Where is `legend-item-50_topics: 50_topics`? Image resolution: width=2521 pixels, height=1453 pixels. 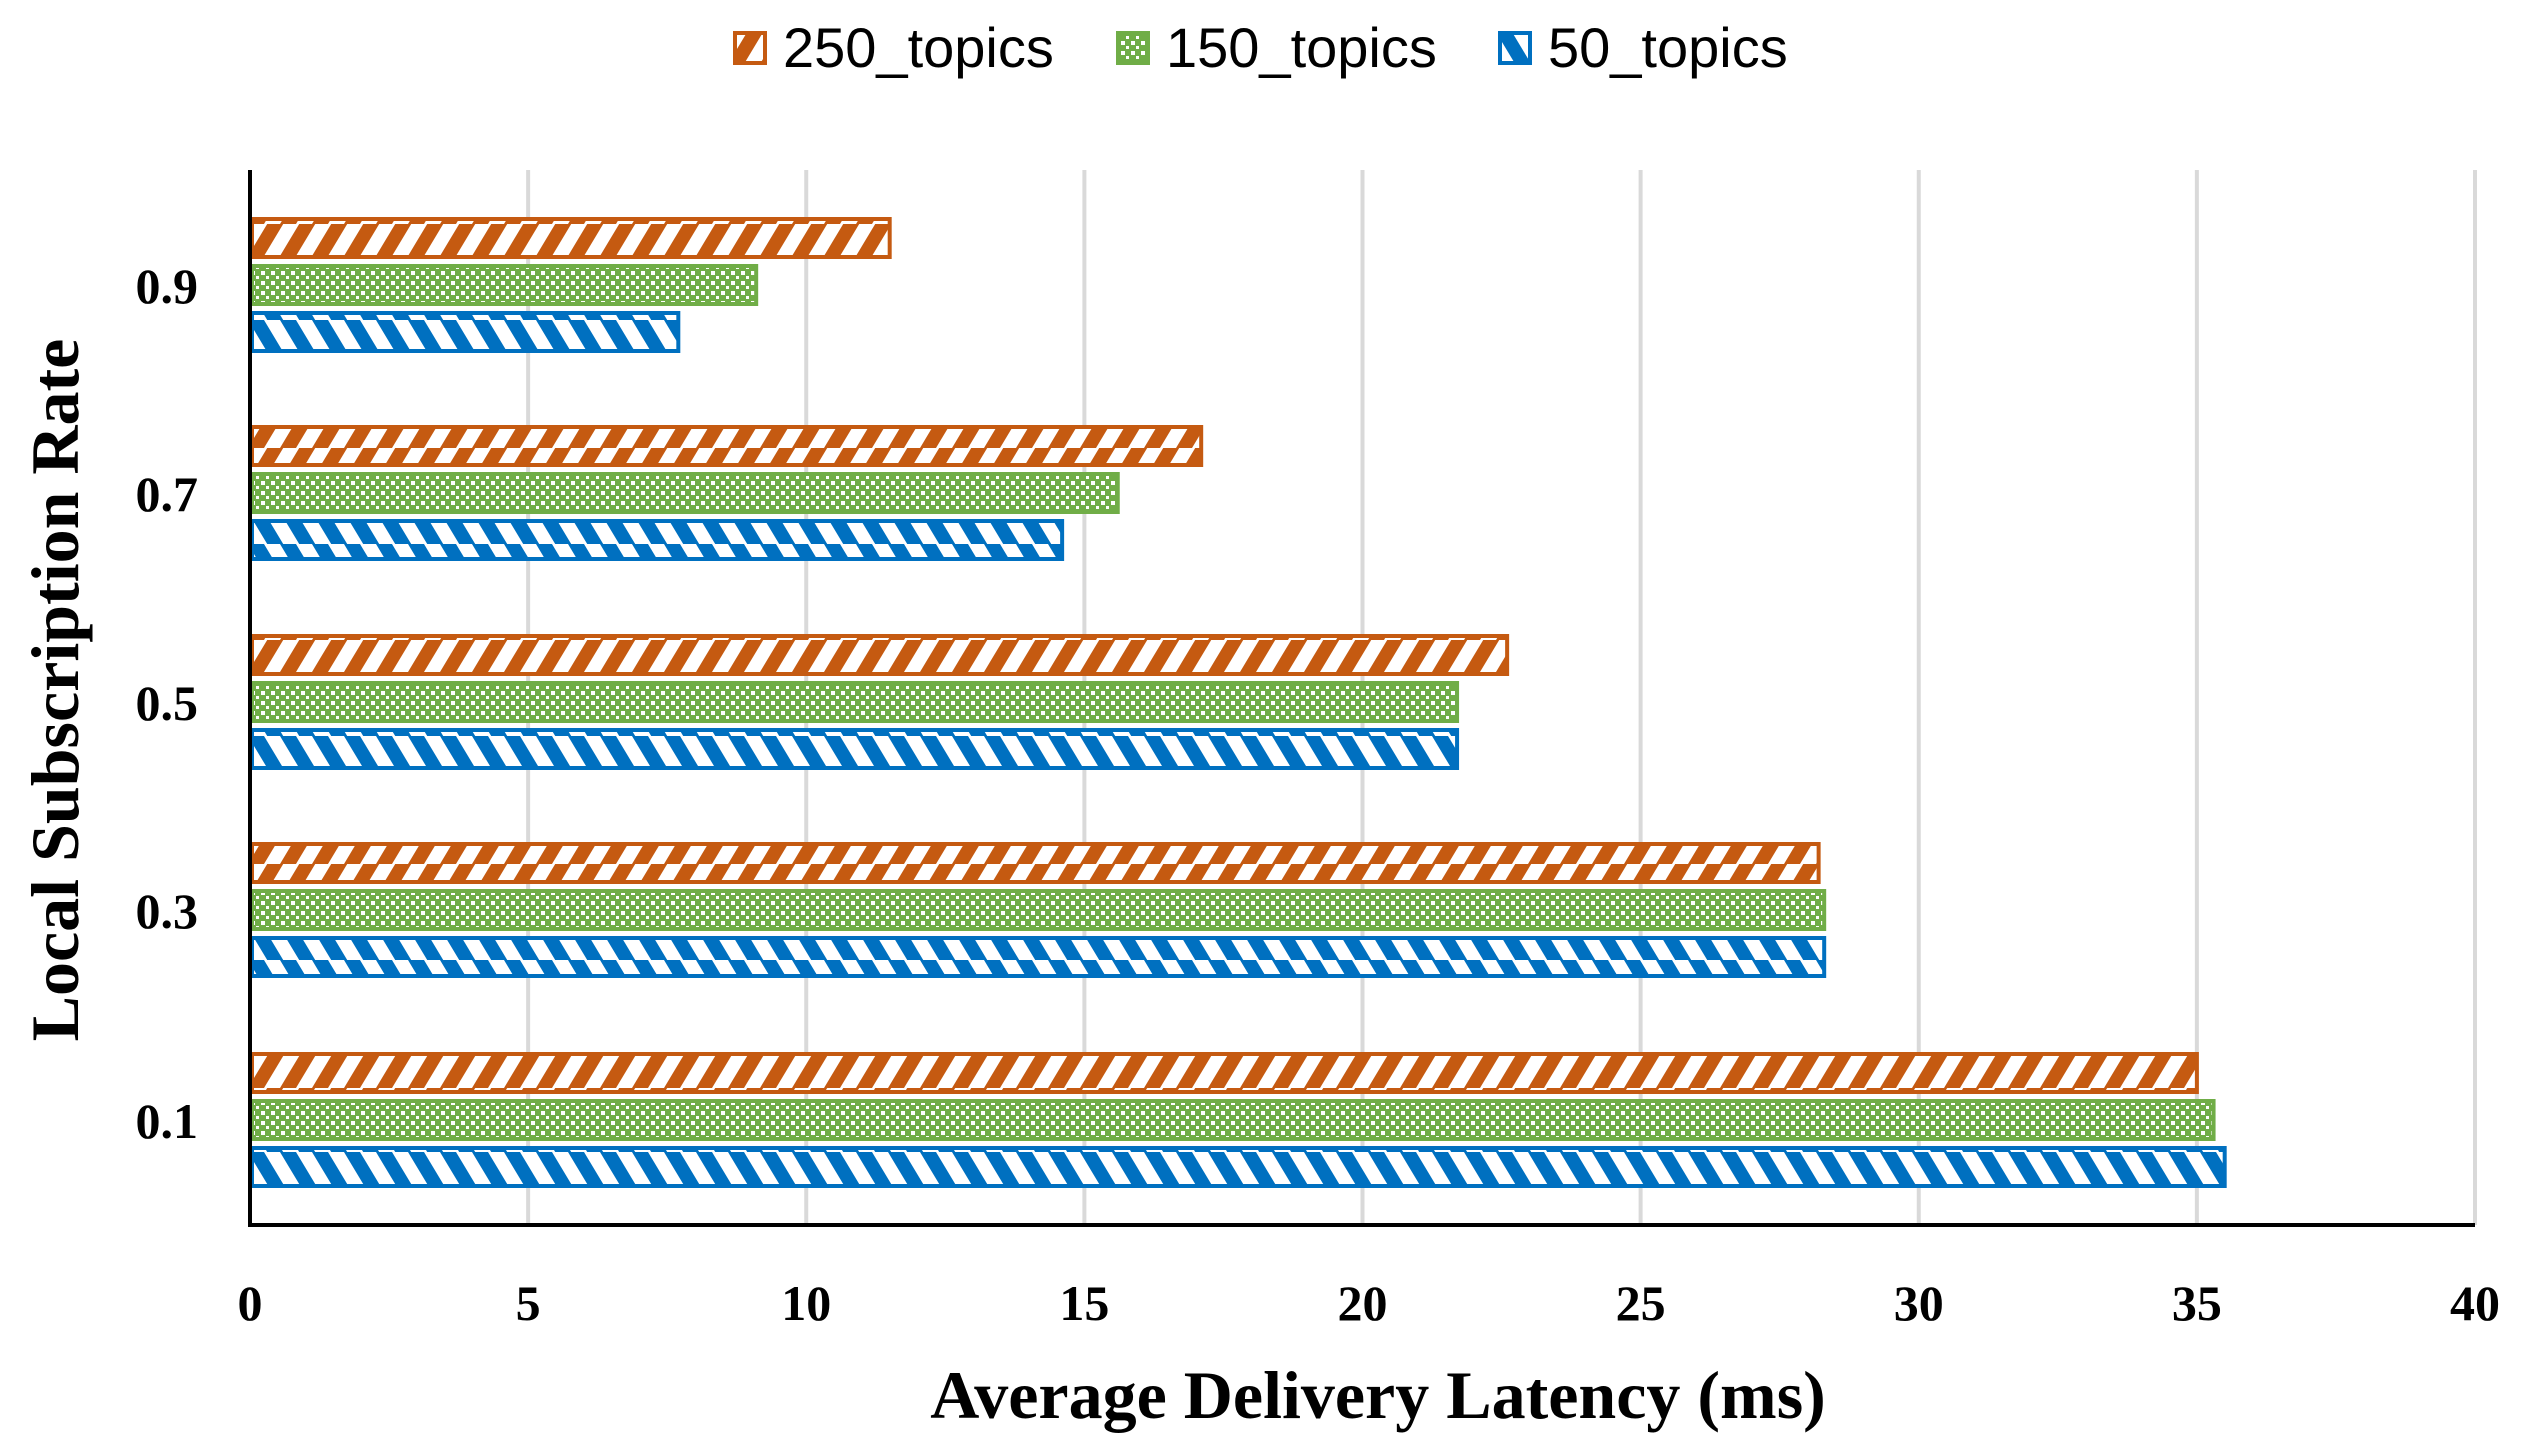 legend-item-50_topics: 50_topics is located at coordinates (1643, 47).